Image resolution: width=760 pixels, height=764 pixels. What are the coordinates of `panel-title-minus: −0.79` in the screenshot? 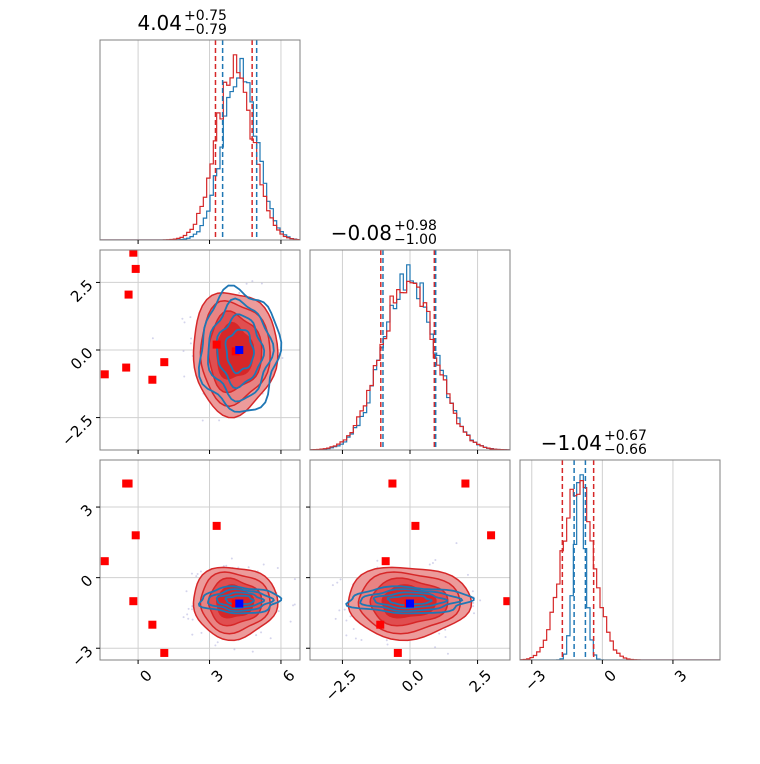 It's located at (205, 30).